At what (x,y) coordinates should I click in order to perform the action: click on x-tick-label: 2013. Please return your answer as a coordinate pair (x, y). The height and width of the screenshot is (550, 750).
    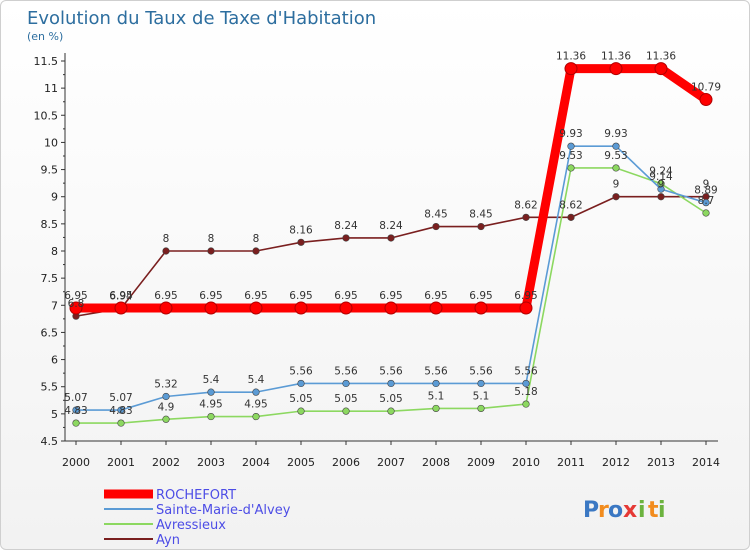
    Looking at the image, I should click on (661, 462).